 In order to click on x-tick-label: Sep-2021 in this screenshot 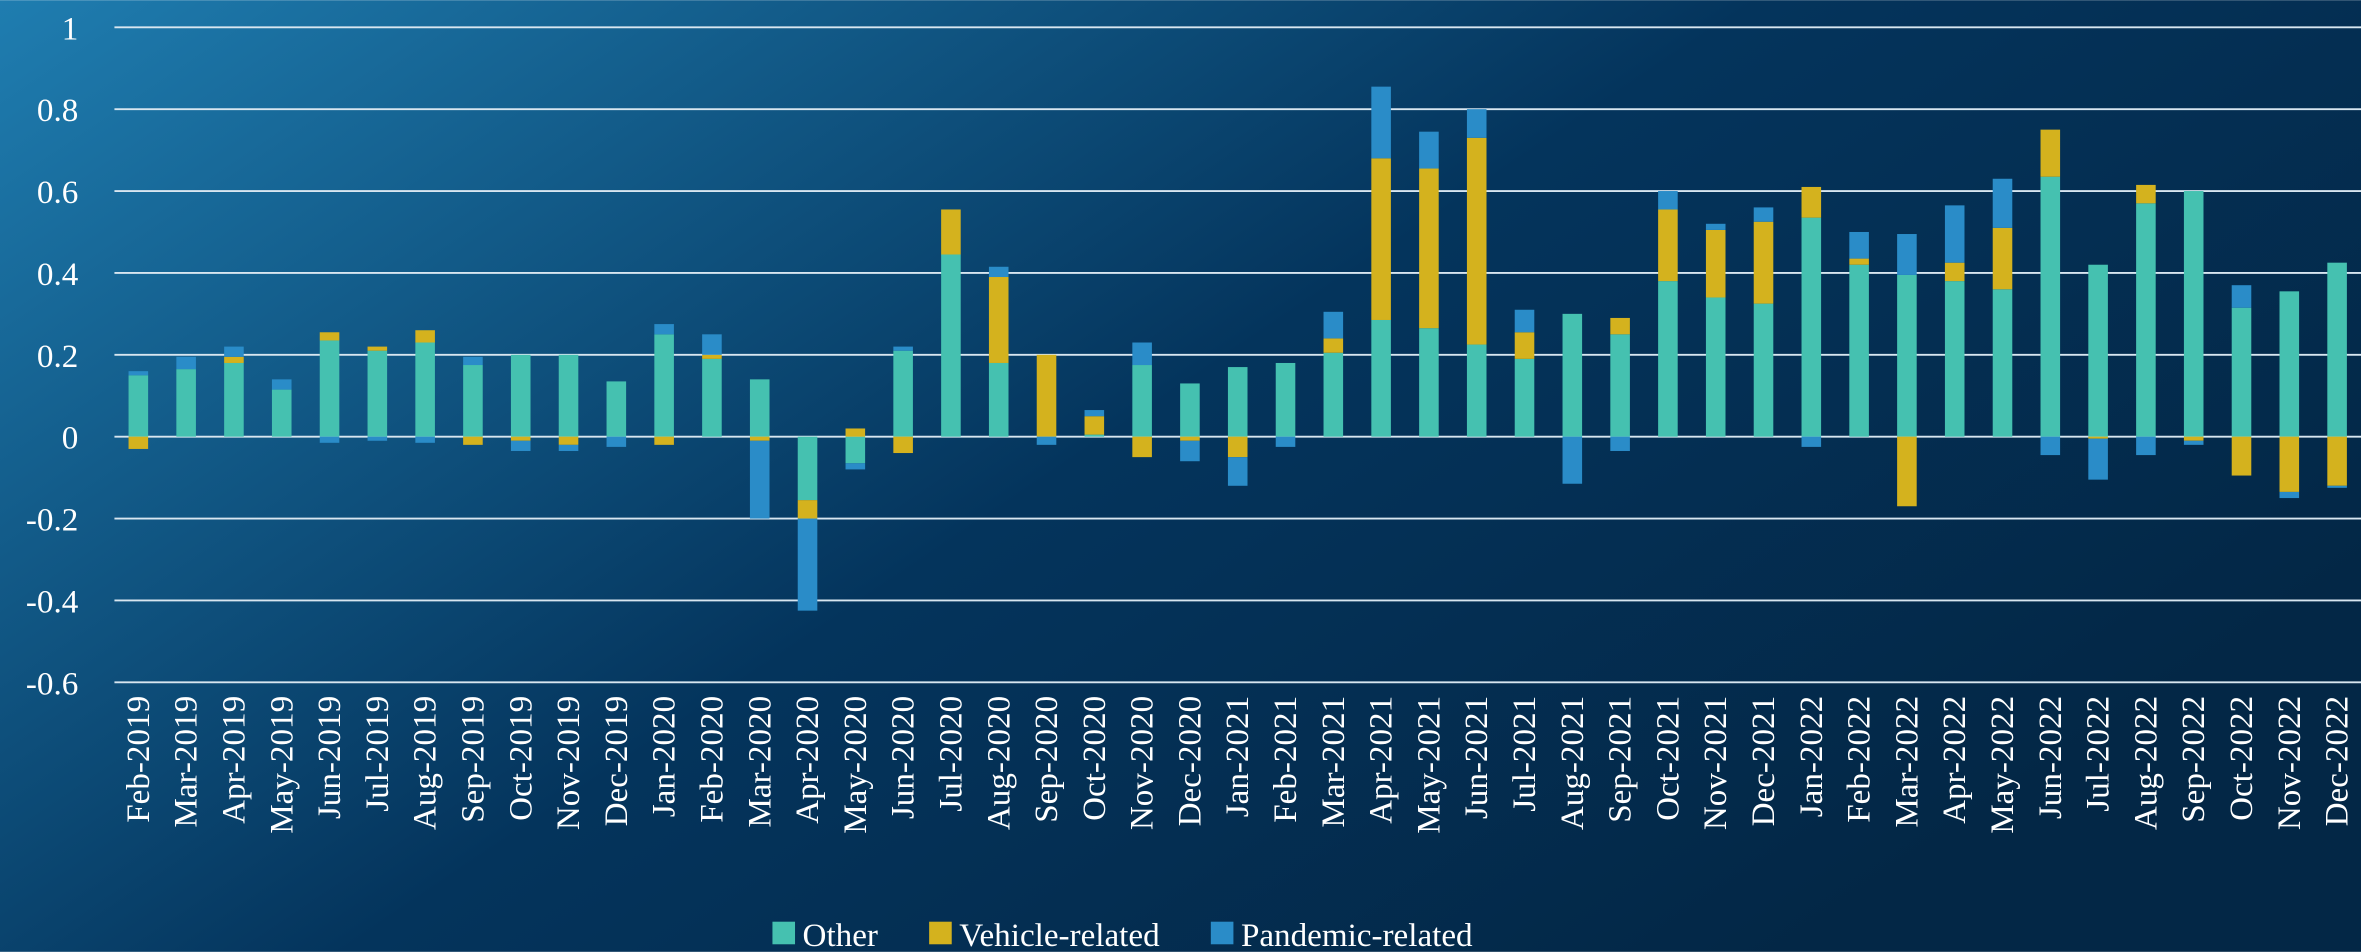, I will do `click(1620, 759)`.